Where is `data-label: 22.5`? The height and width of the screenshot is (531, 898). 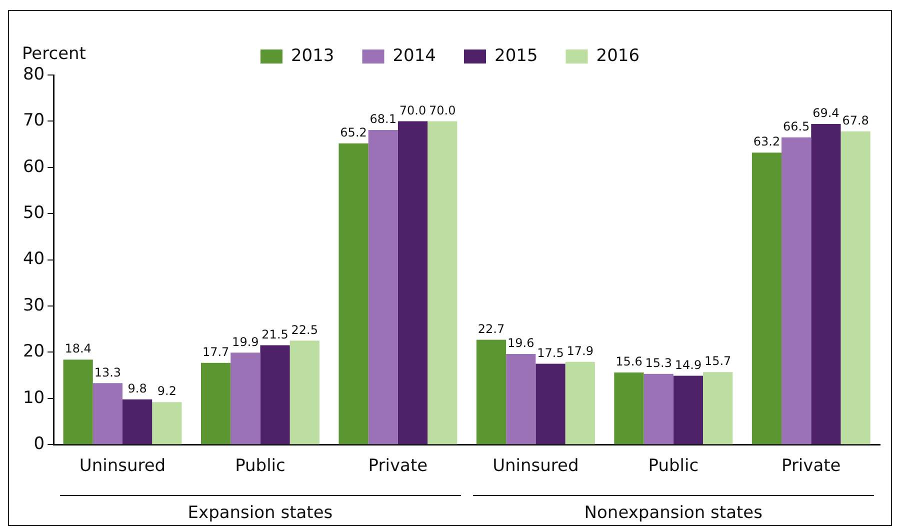
data-label: 22.5 is located at coordinates (304, 329).